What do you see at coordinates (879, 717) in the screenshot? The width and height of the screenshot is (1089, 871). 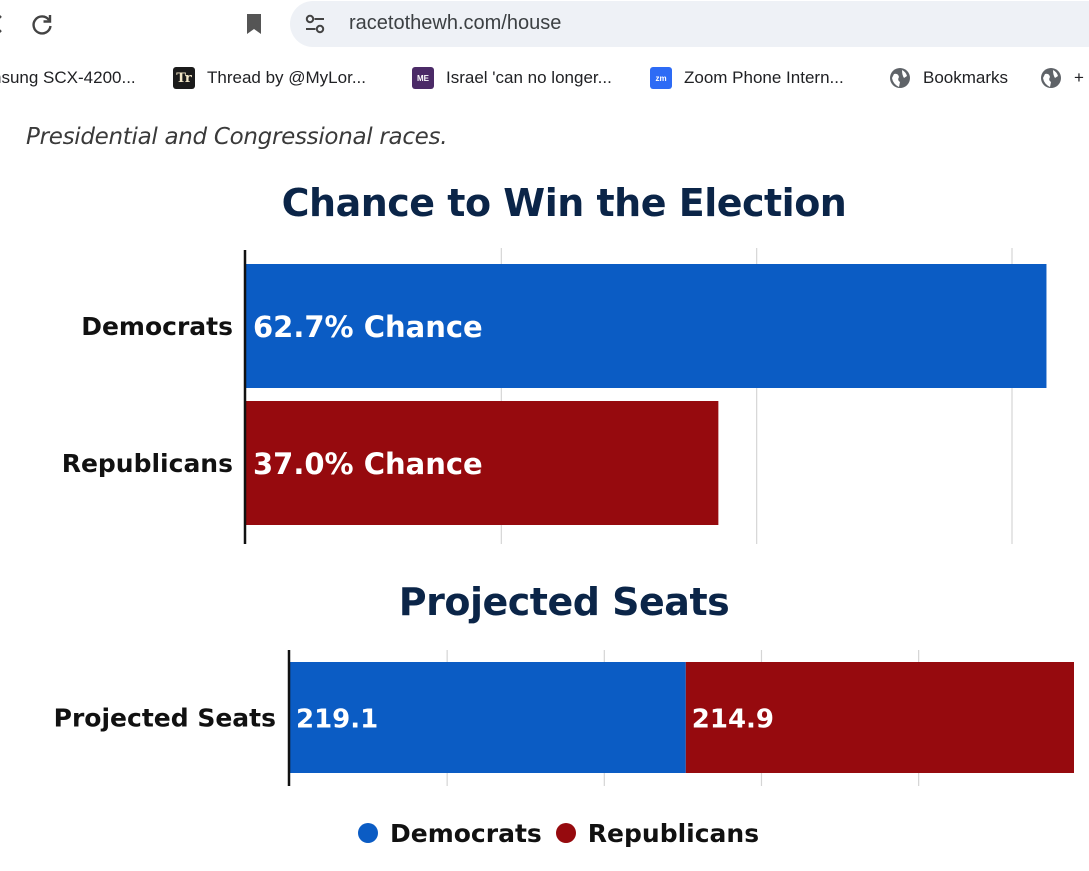 I see `bar-seats-republicans` at bounding box center [879, 717].